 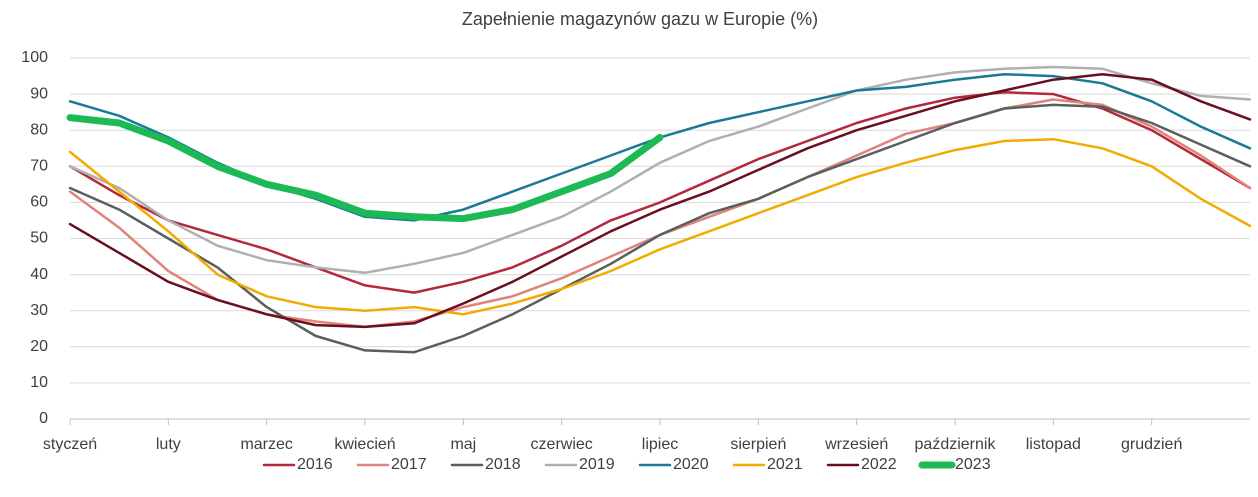 I want to click on y-tick-label: 30, so click(x=39, y=310).